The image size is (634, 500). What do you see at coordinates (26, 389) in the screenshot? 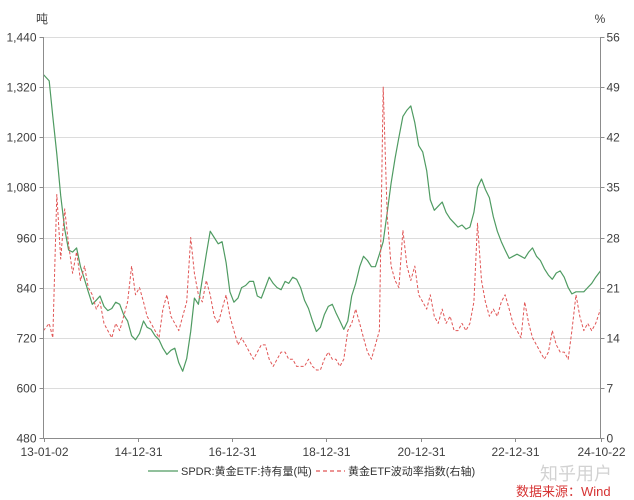
I see `left-tick-label: 600` at bounding box center [26, 389].